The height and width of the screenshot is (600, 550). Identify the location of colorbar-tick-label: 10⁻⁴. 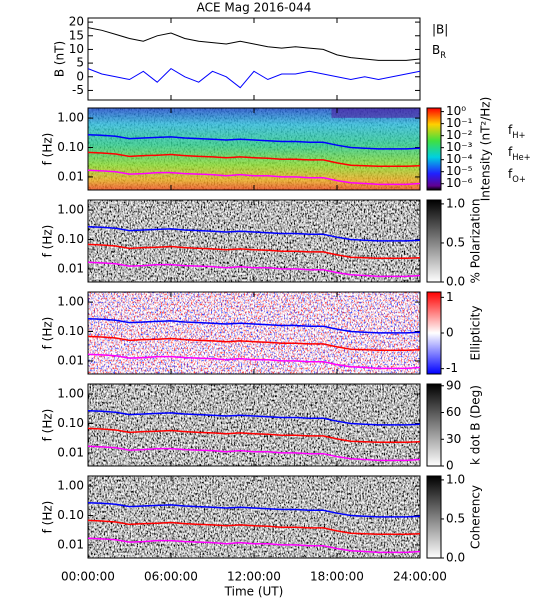
(459, 159).